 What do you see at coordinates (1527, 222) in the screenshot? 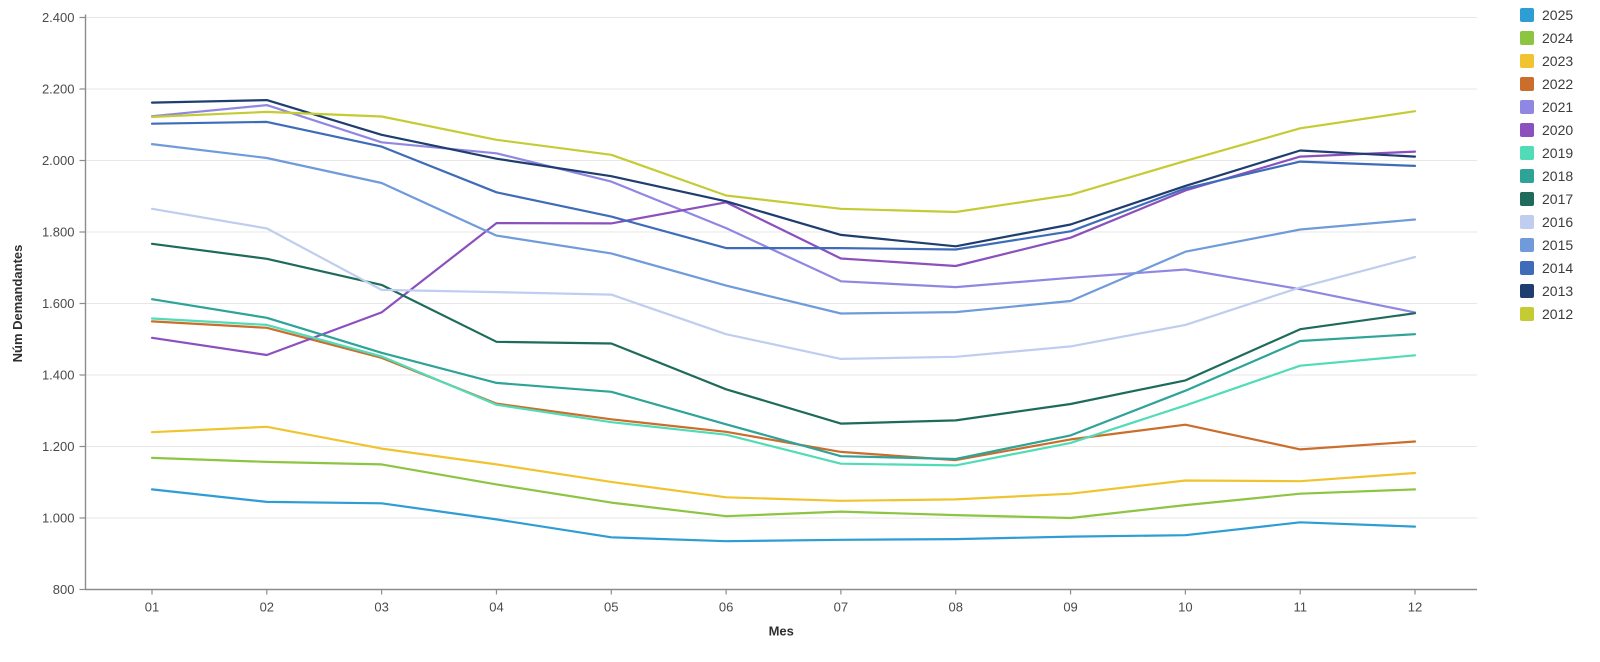
I see `legend-swatch-2016` at bounding box center [1527, 222].